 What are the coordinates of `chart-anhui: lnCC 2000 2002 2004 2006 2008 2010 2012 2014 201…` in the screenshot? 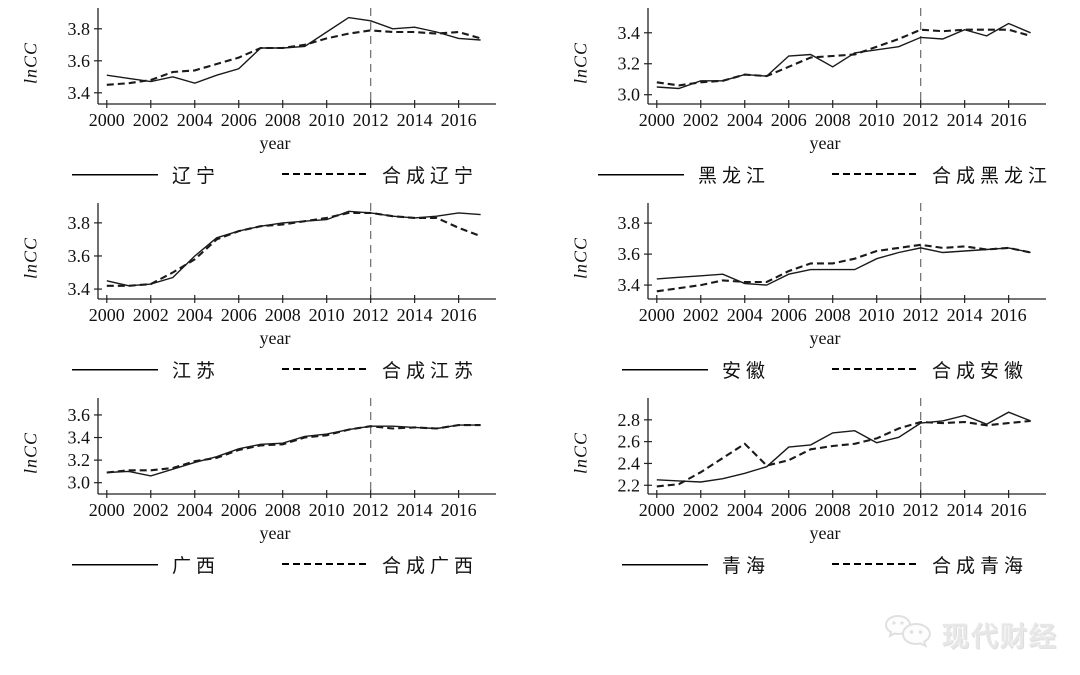 It's located at (825, 294).